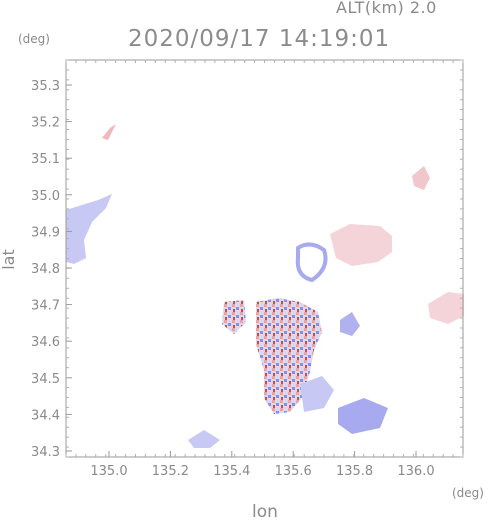 This screenshot has height=522, width=491. I want to click on lat-tick-label: 34.7, so click(45, 306).